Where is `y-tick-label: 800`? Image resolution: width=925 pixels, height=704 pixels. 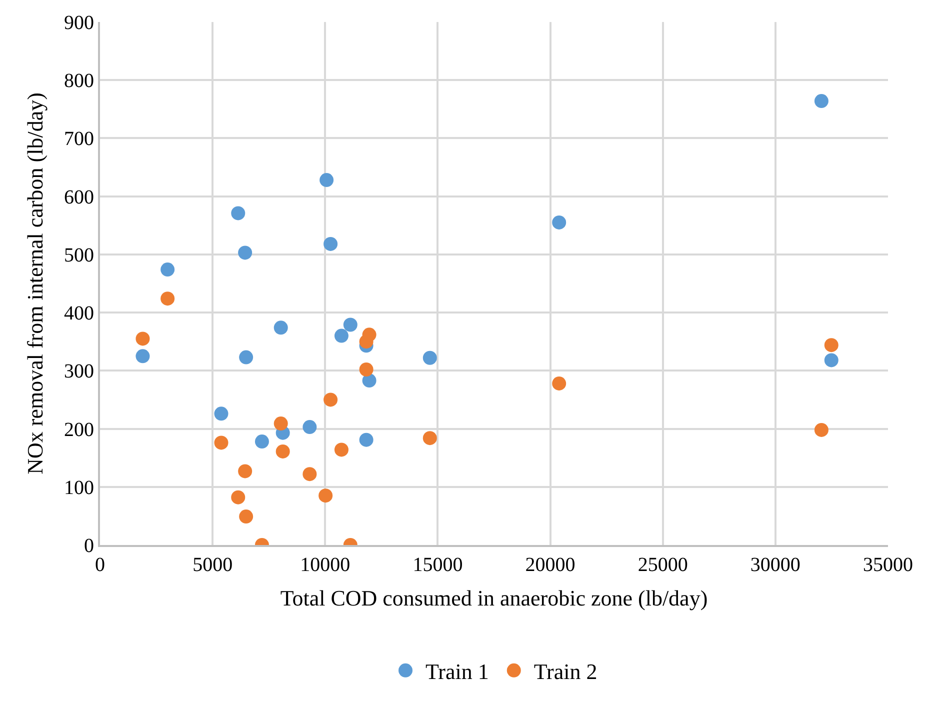
y-tick-label: 800 is located at coordinates (79, 81).